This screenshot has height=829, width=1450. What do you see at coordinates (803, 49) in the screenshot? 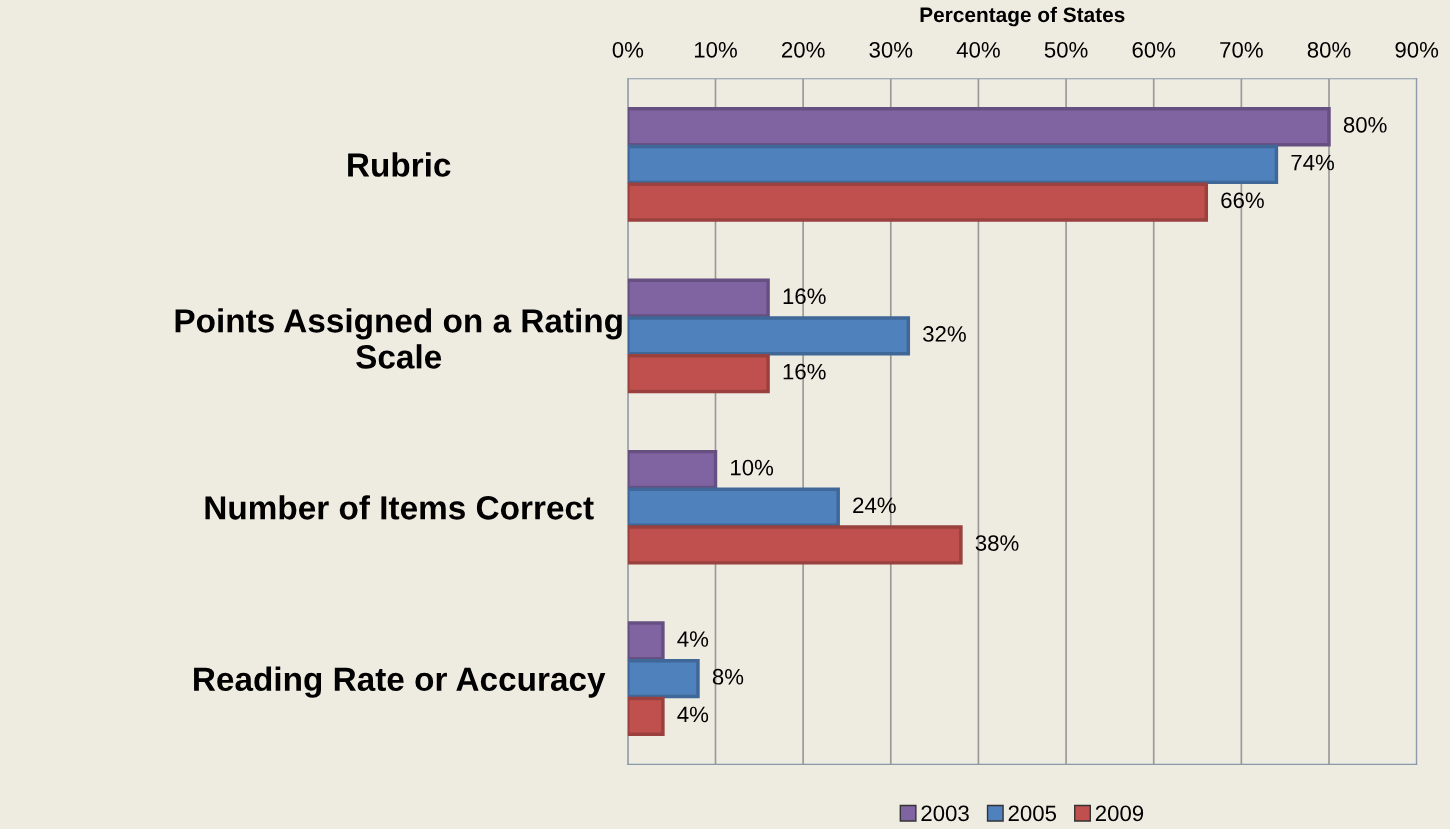
I see `x-tick-label: 20%` at bounding box center [803, 49].